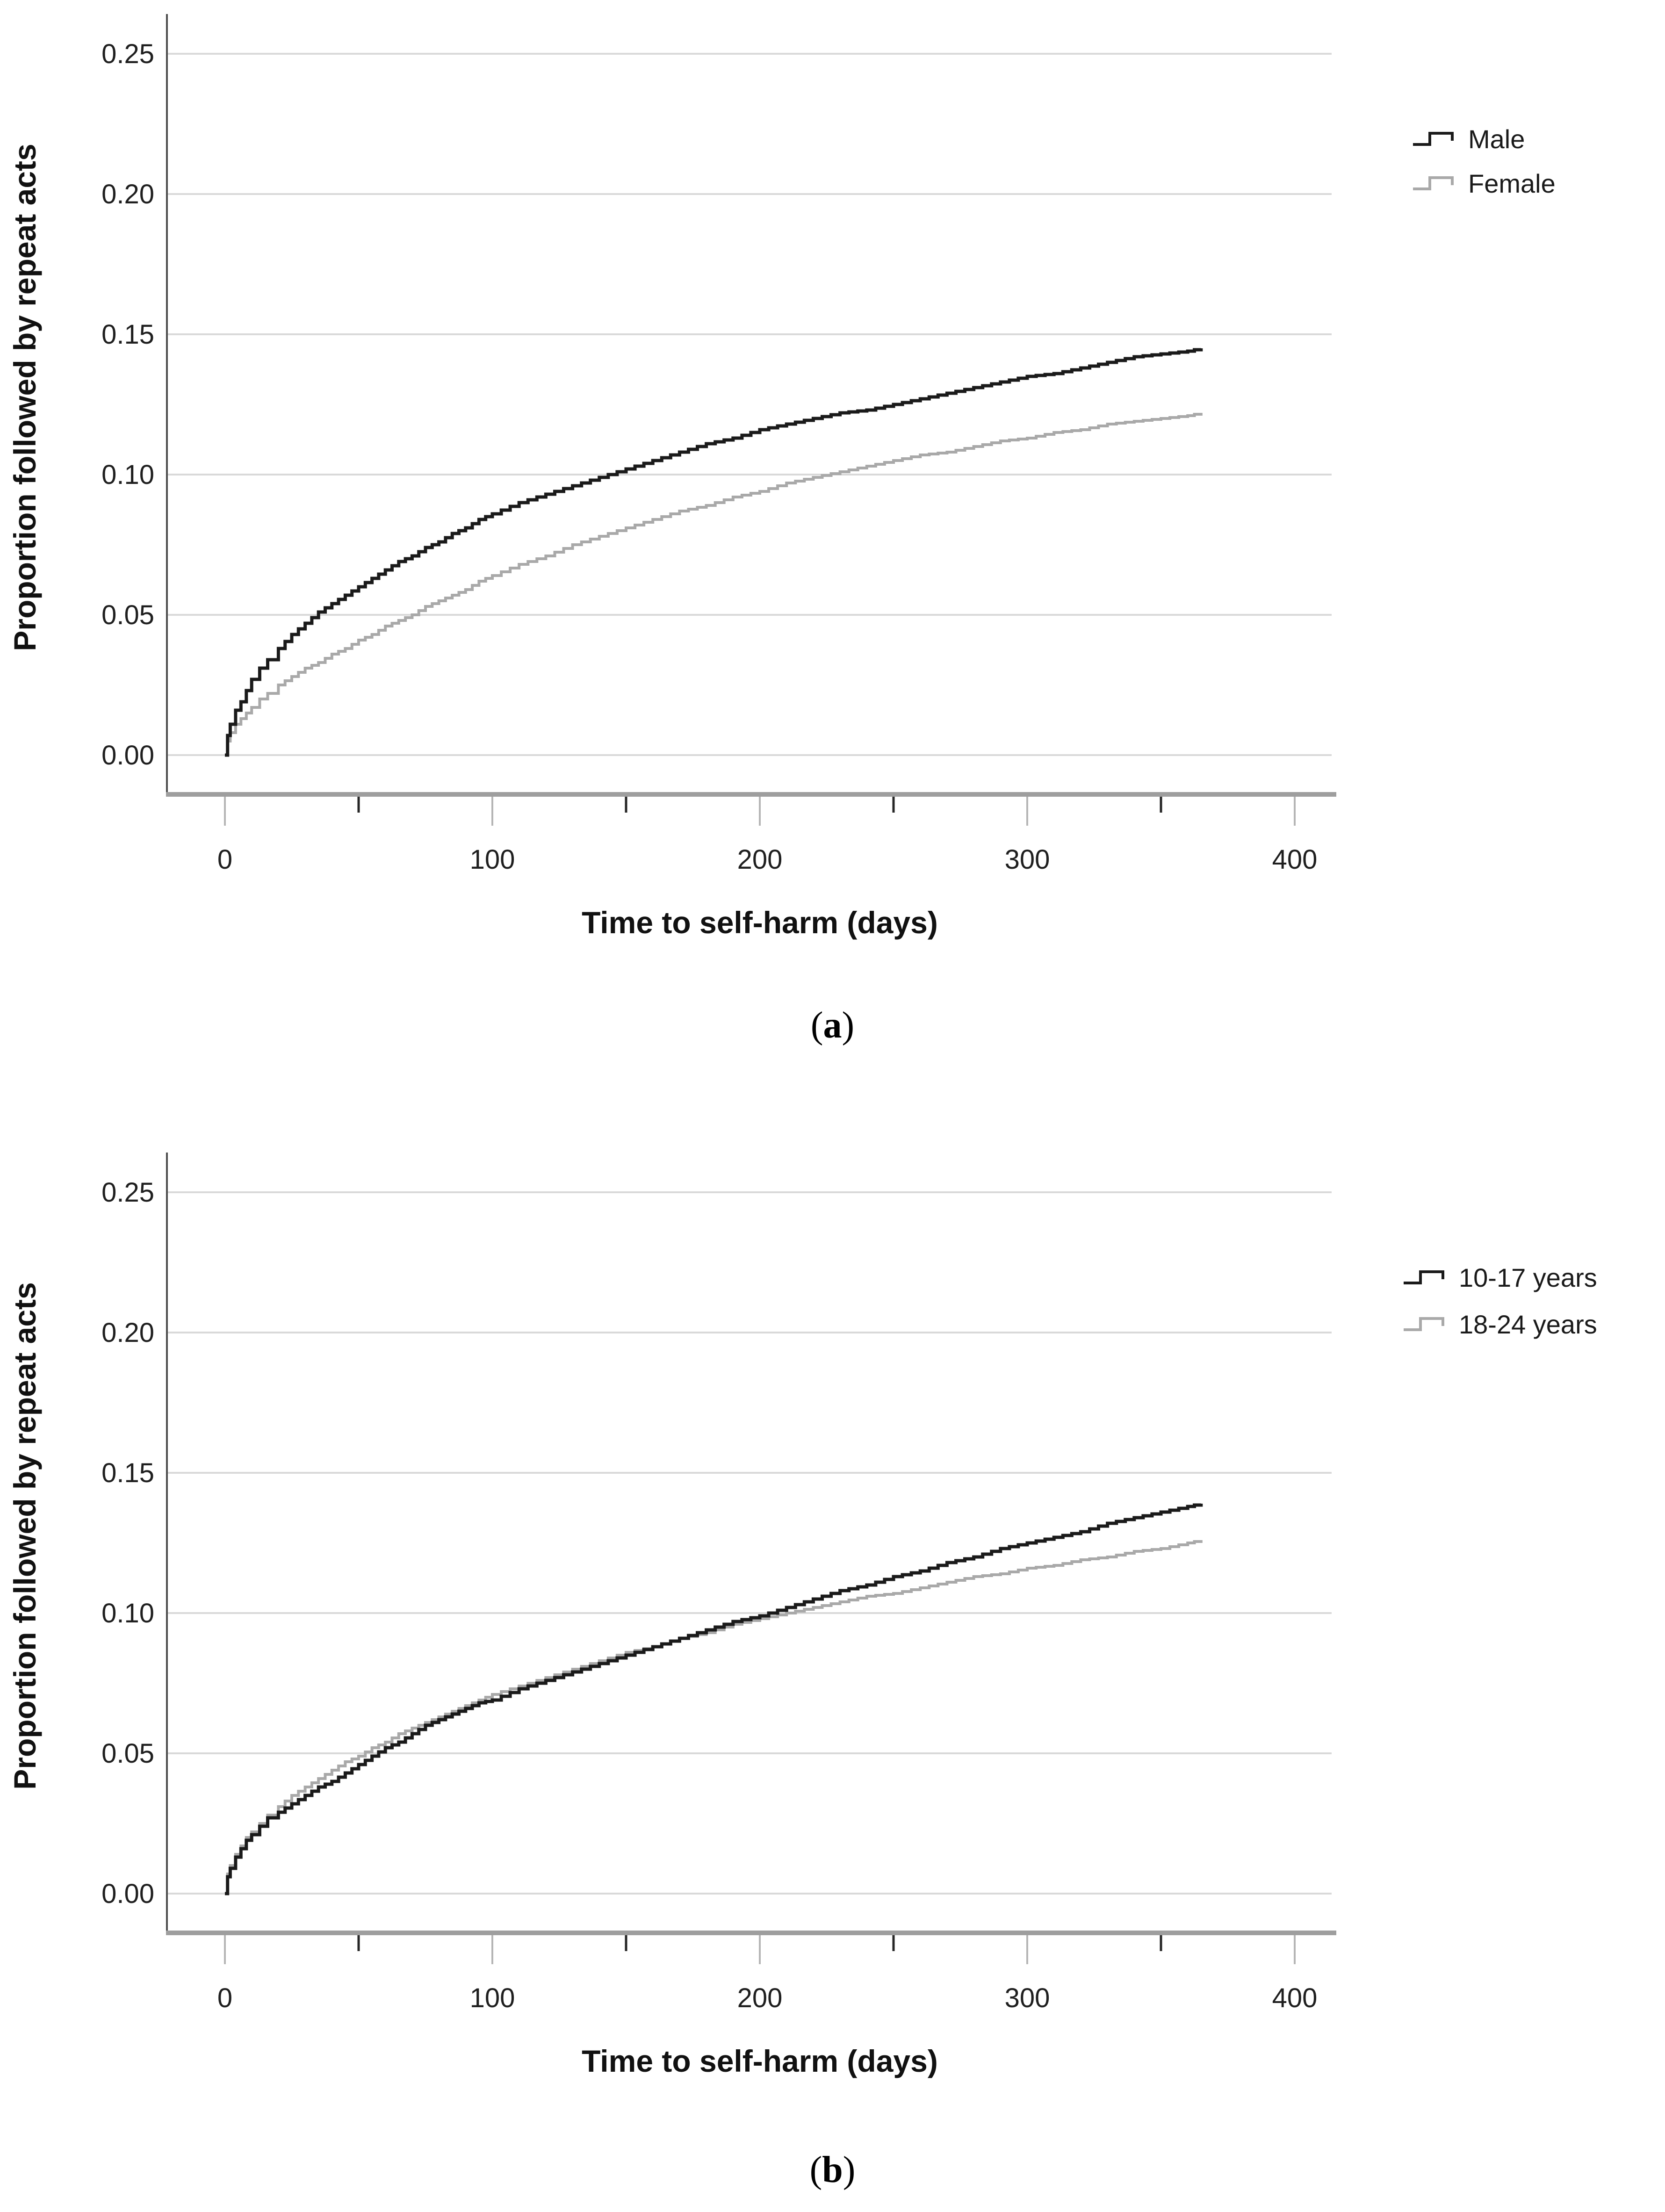 This screenshot has width=1665, height=2212. I want to click on series-curve-18-24-years, so click(714, 1717).